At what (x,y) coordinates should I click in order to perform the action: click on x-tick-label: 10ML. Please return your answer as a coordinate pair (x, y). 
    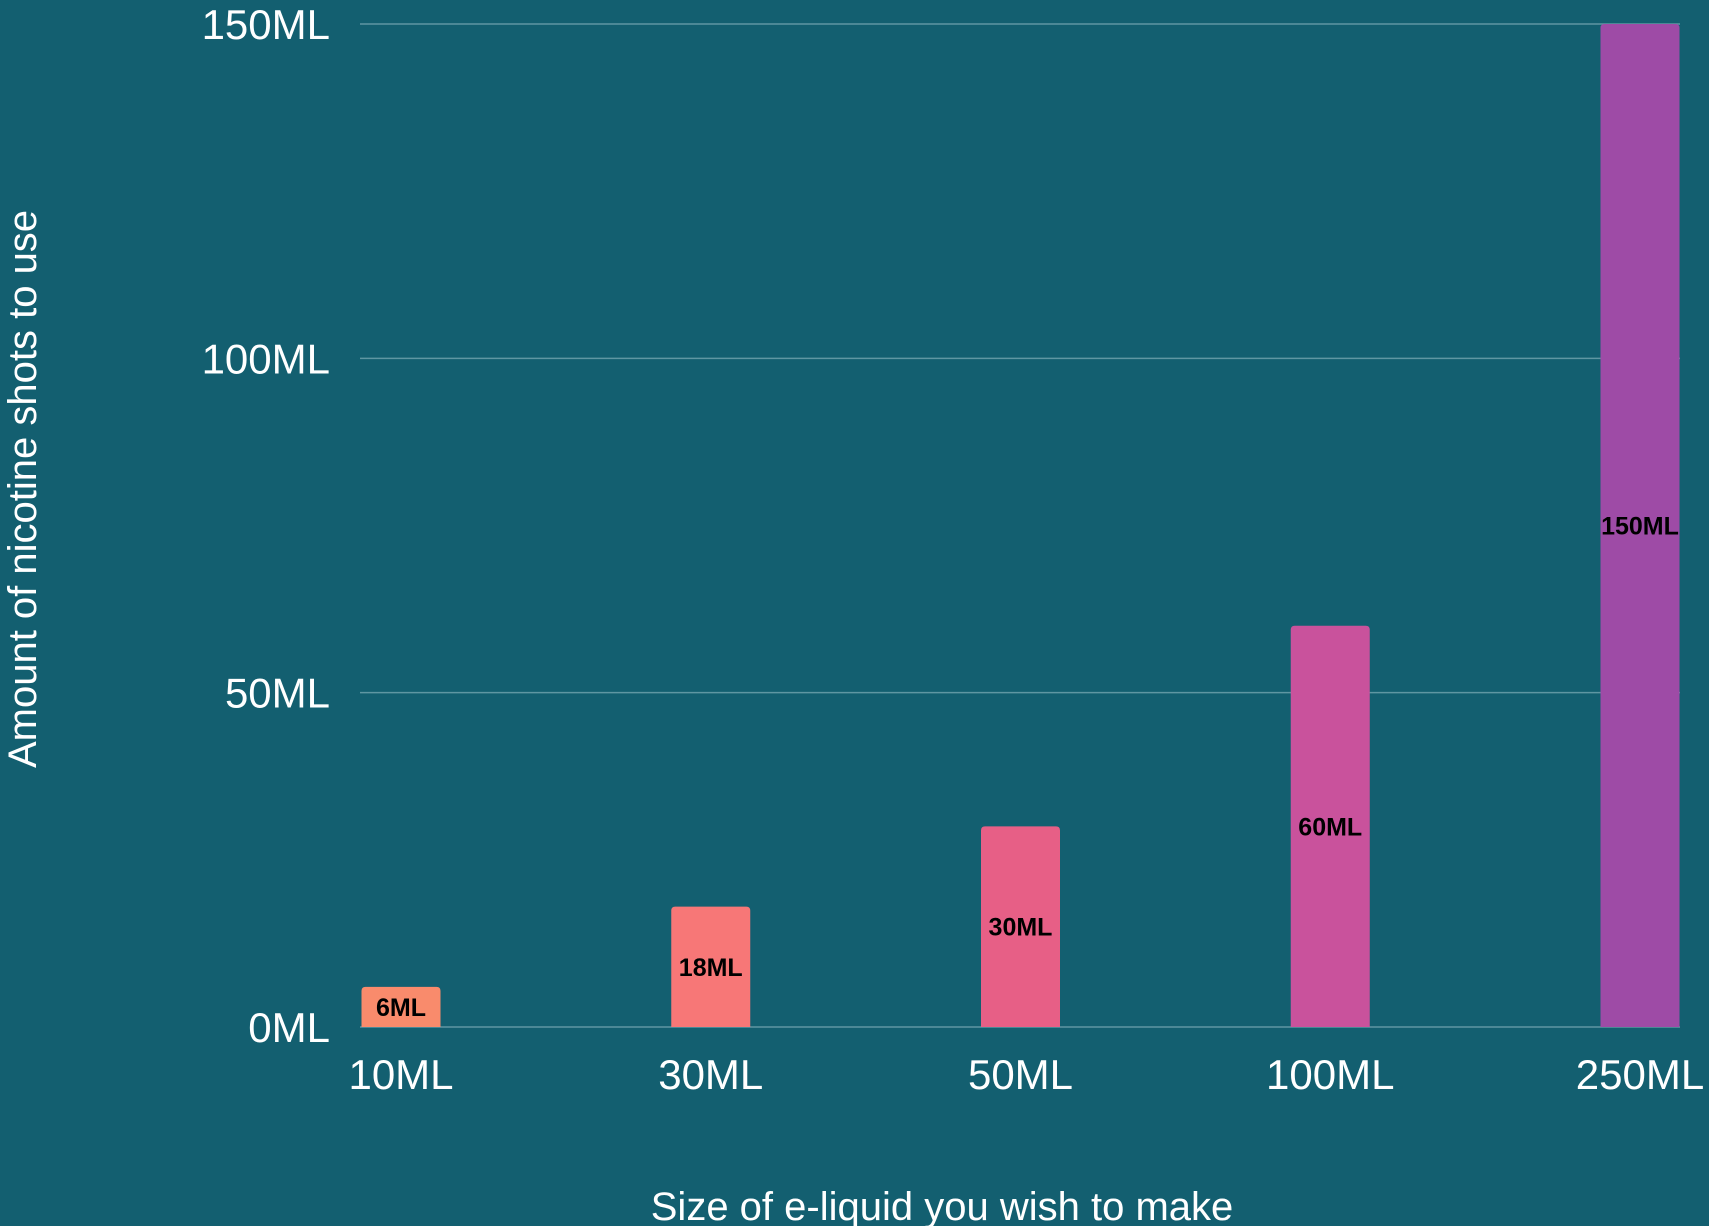
    Looking at the image, I should click on (400, 1074).